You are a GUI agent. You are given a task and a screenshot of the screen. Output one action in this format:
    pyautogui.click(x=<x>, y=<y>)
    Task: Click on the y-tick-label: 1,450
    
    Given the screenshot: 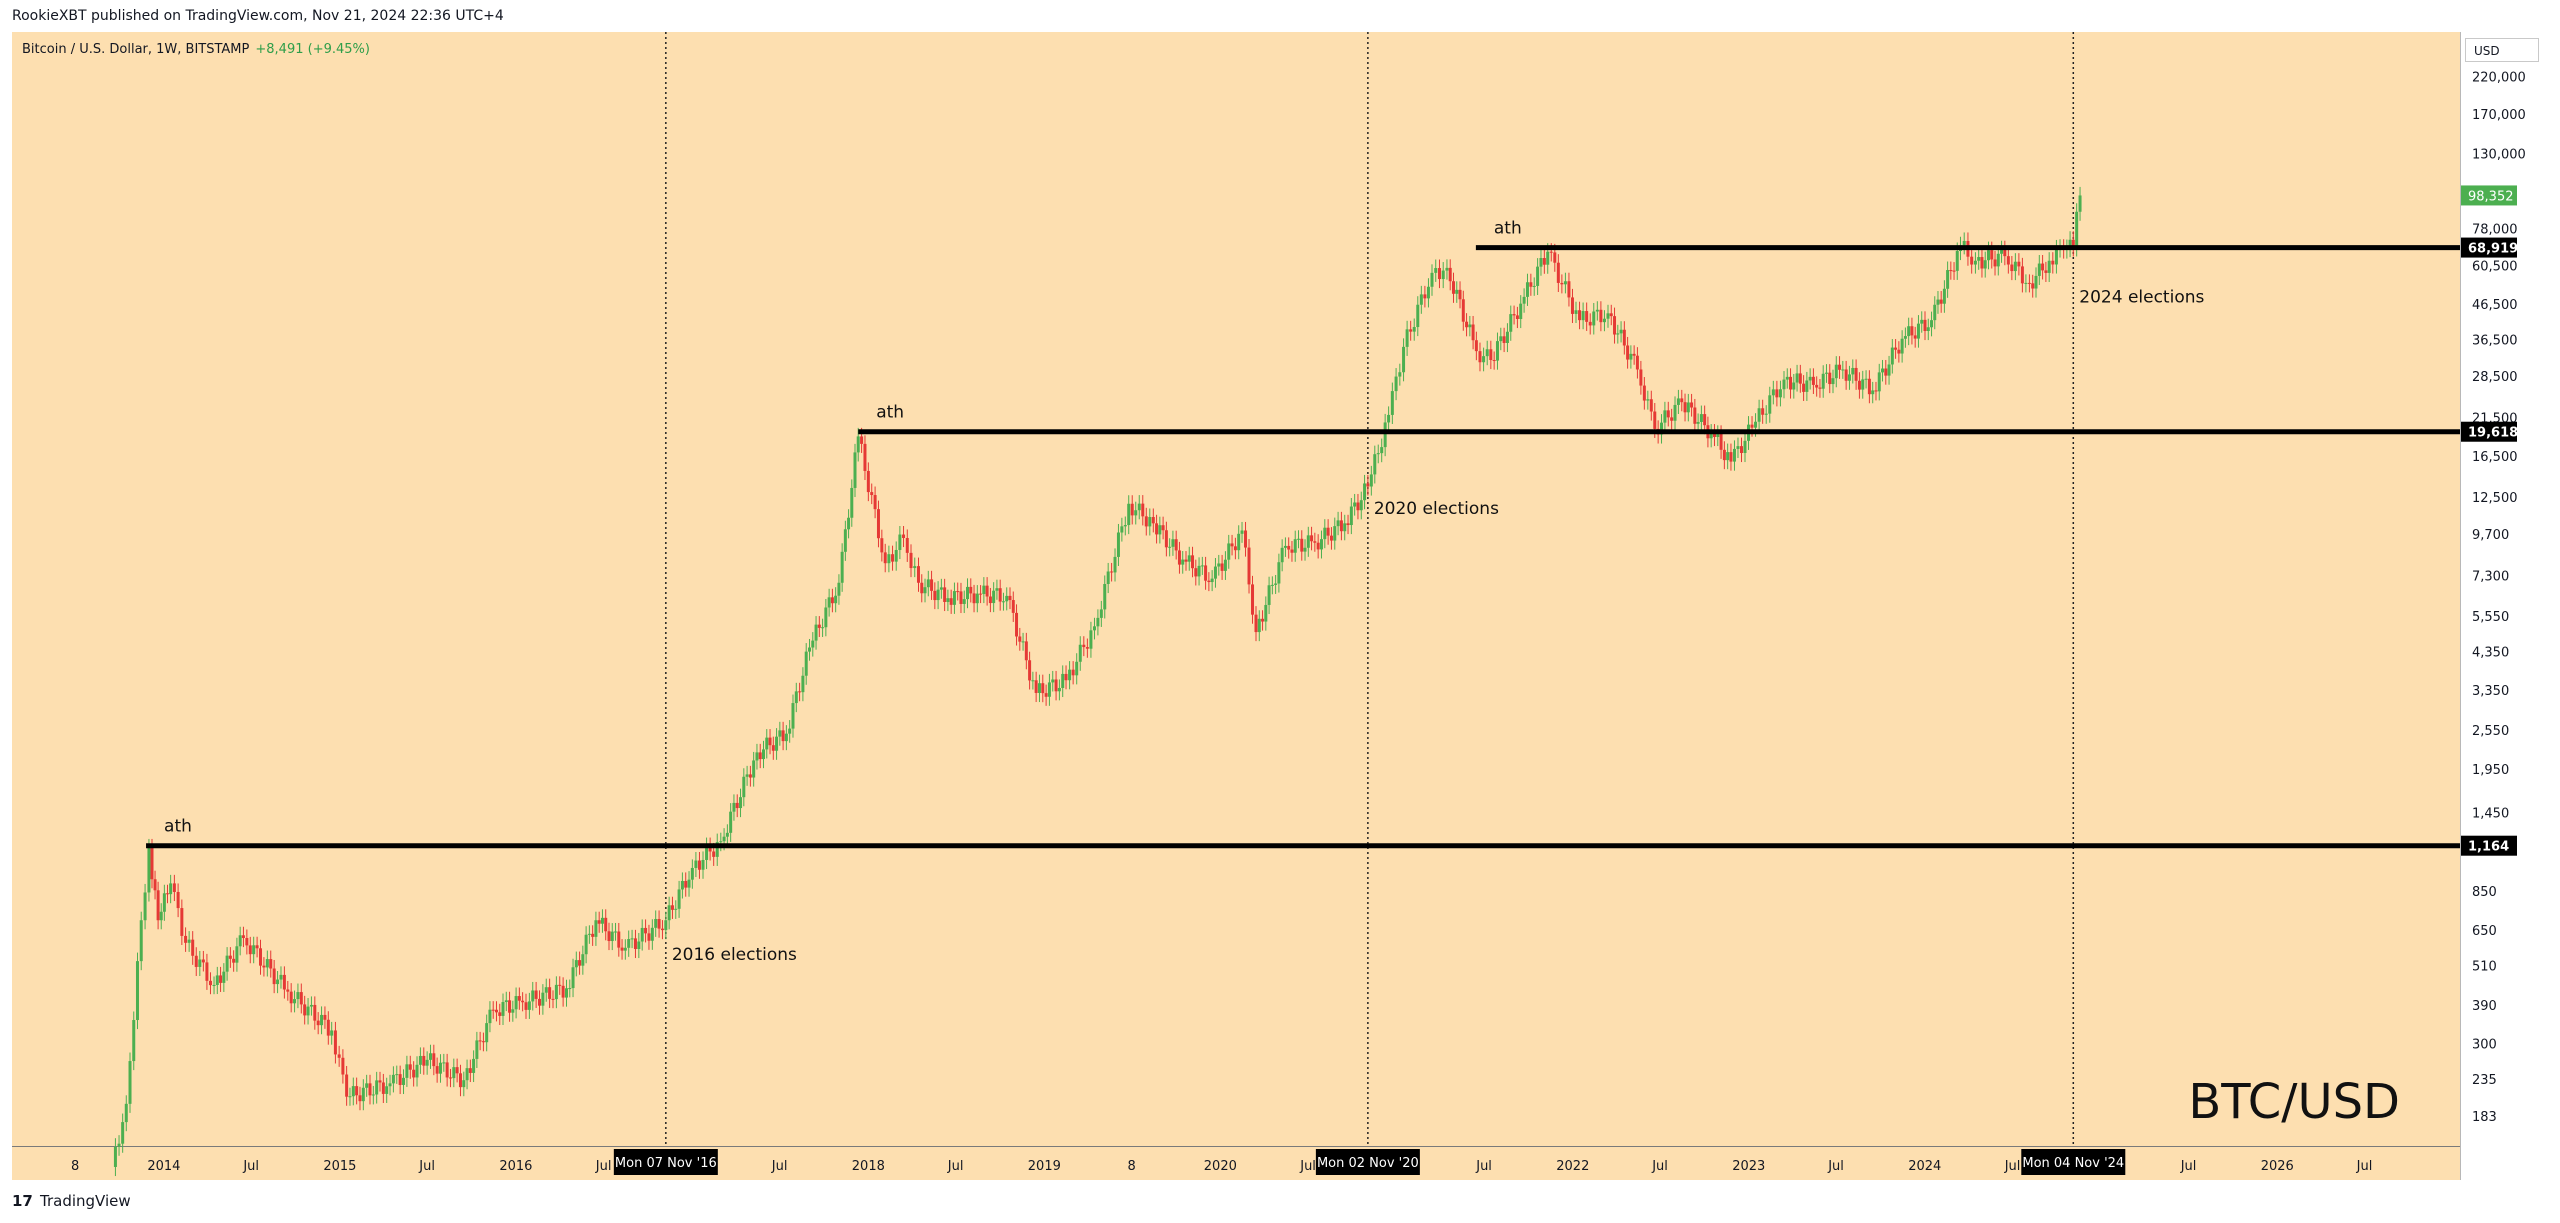 What is the action you would take?
    pyautogui.click(x=2490, y=813)
    